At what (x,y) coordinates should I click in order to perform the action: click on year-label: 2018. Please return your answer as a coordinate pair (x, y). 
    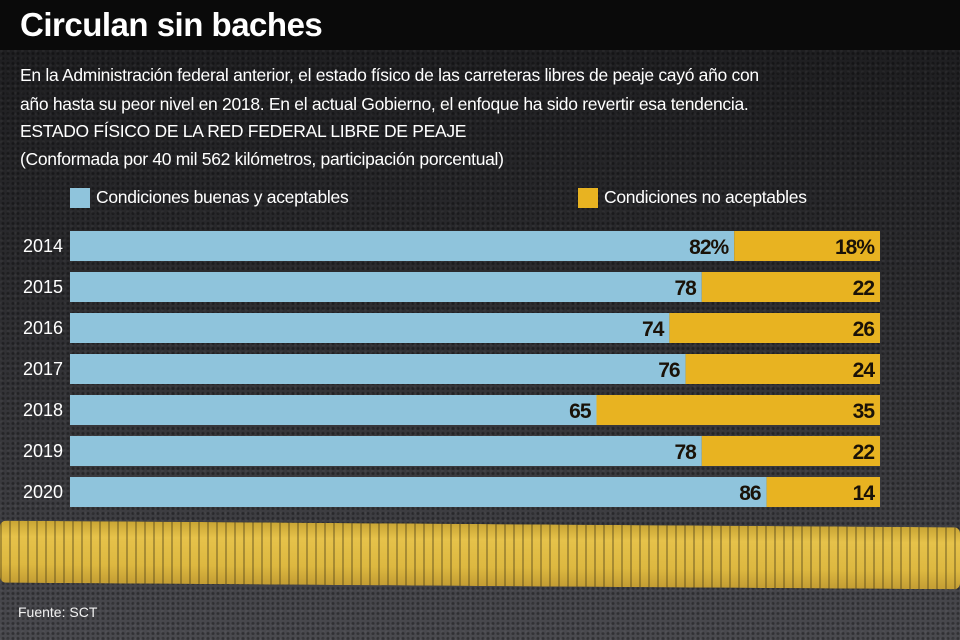
    Looking at the image, I should click on (43, 410).